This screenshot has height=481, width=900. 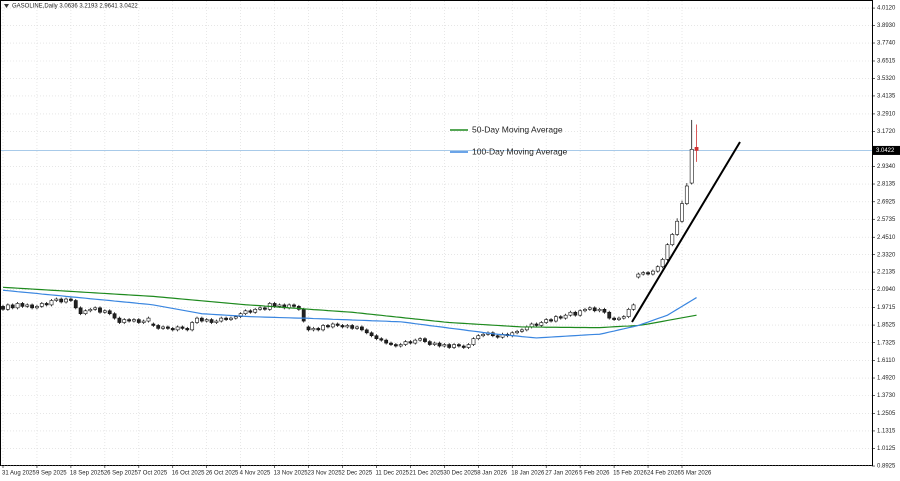 I want to click on y-tick-label: 2.0940, so click(x=886, y=290).